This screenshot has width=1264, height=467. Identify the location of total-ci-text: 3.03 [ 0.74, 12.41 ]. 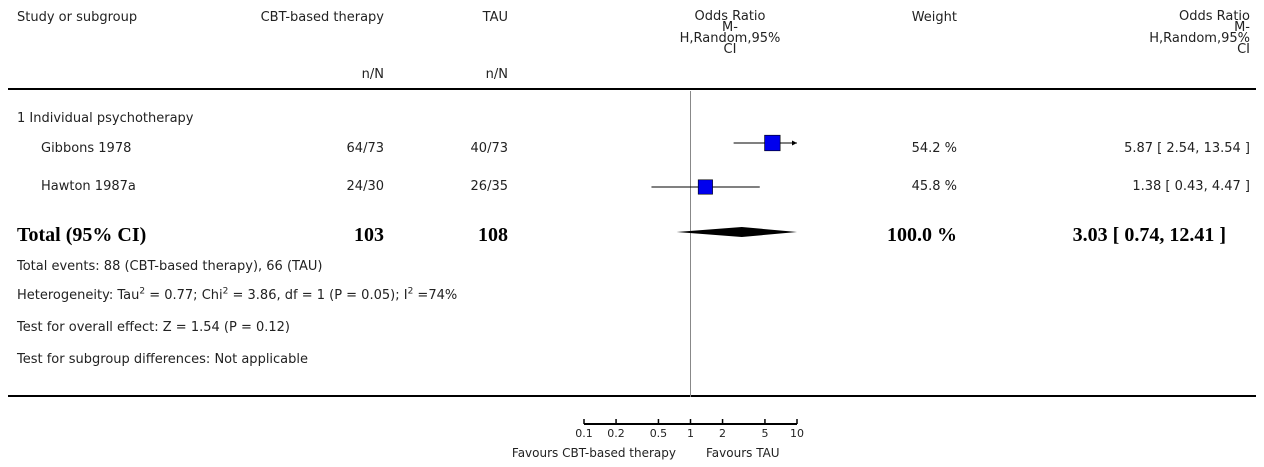
(1149, 235).